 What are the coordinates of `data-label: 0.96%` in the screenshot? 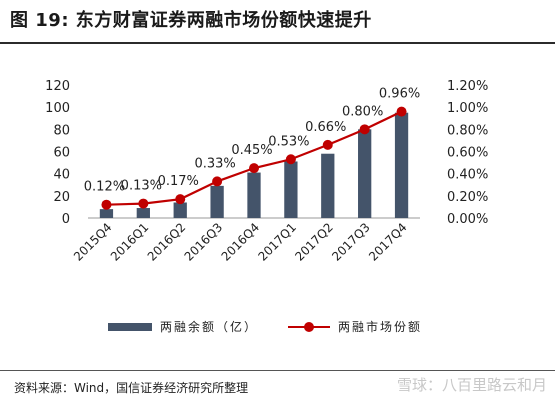 It's located at (399, 94).